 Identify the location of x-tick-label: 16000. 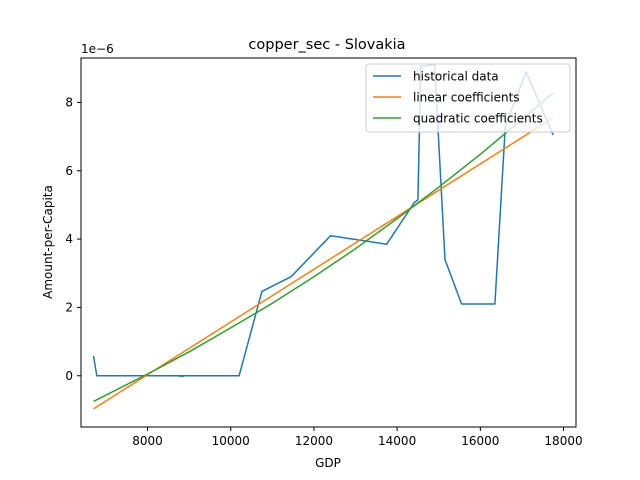
(480, 441).